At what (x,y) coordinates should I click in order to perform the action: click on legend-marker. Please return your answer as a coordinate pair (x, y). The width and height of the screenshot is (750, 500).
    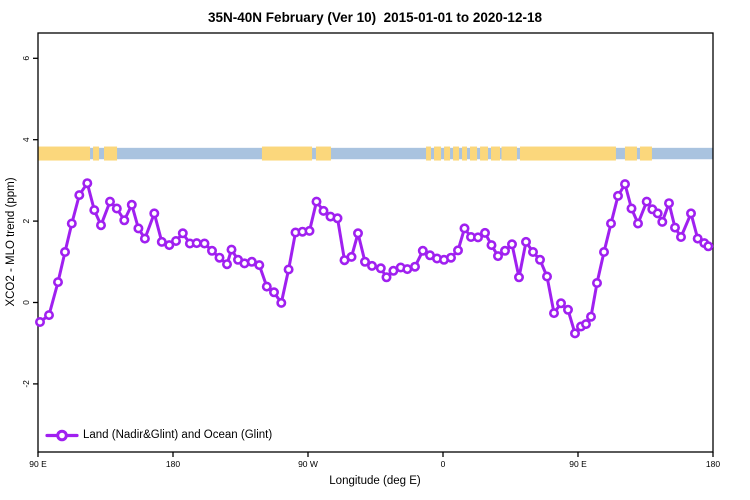
    Looking at the image, I should click on (62, 435).